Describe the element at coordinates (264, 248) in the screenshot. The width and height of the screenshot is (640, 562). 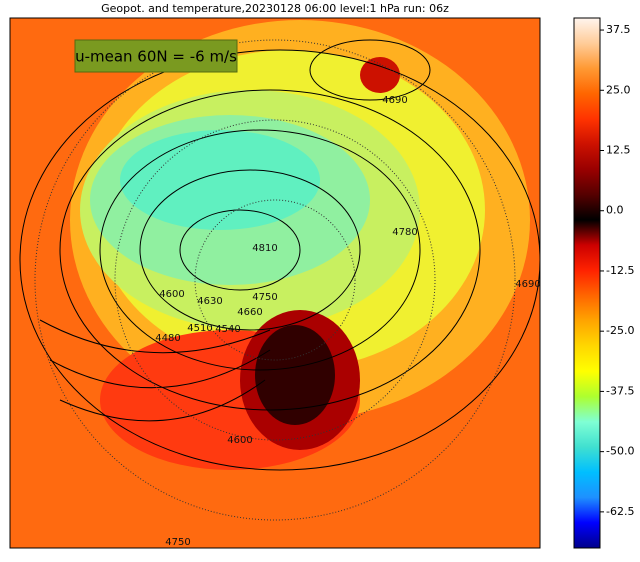
I see `contour-label: 4810` at that location.